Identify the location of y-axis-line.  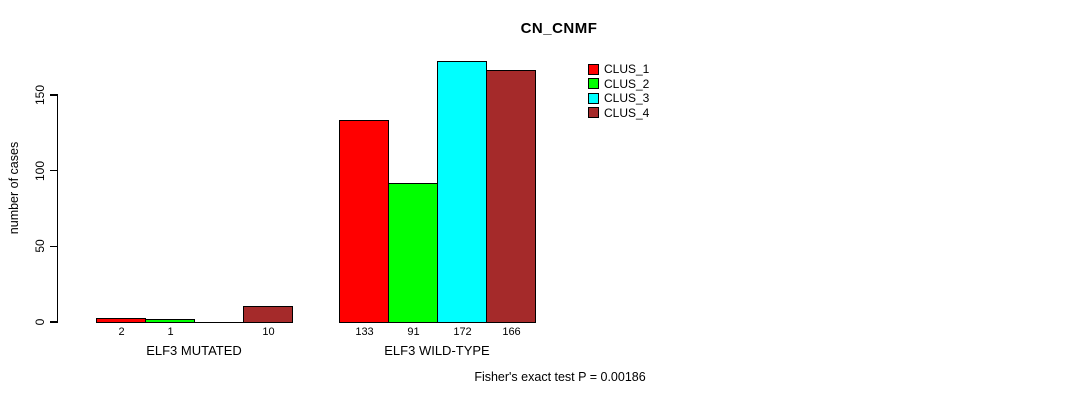
(57, 209).